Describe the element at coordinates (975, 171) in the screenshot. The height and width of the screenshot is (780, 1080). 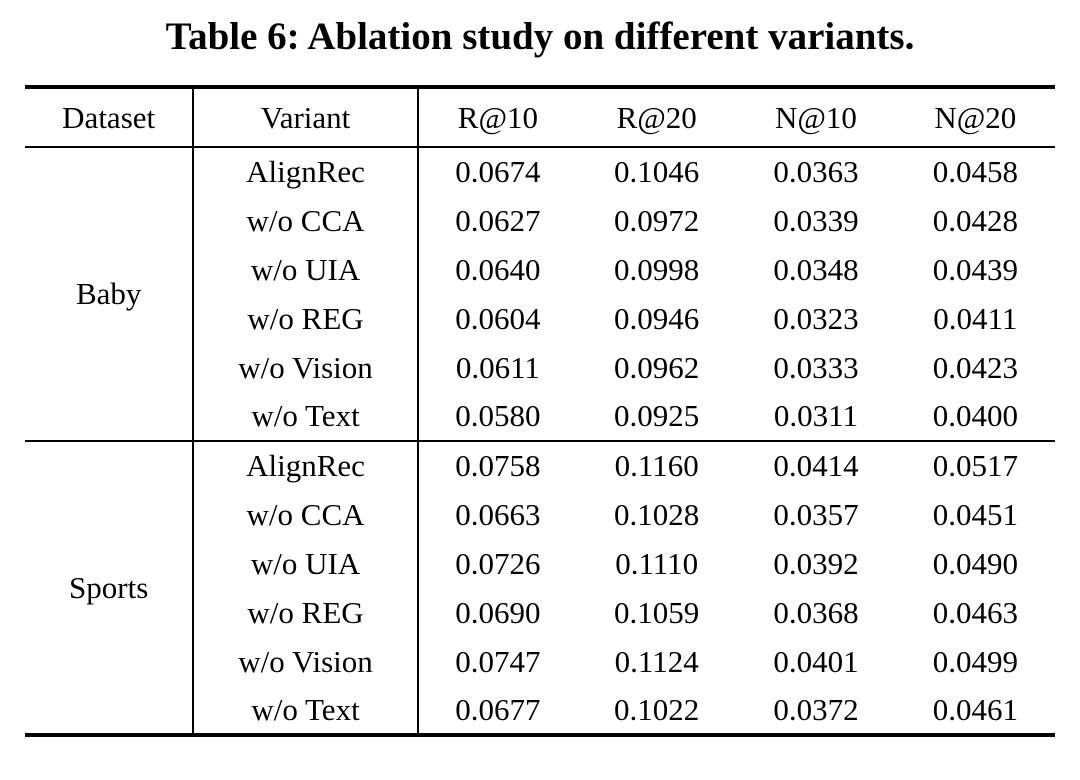
I see `metric-value: 0.0458` at that location.